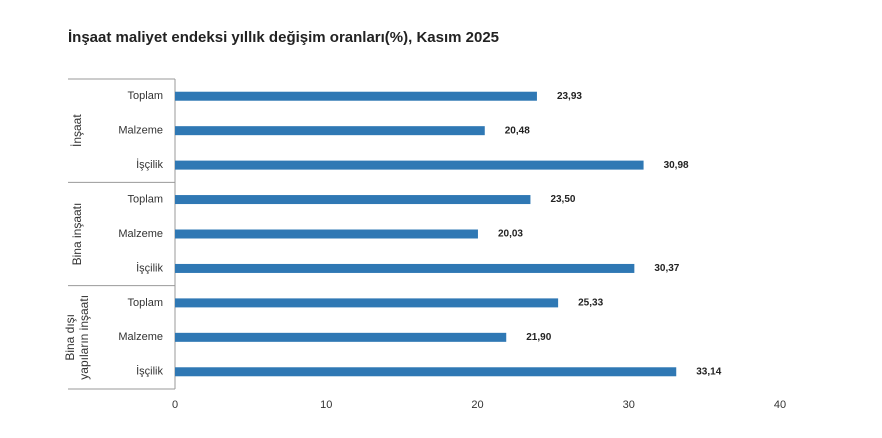 This screenshot has height=438, width=882. I want to click on value-label: 20,48, so click(517, 130).